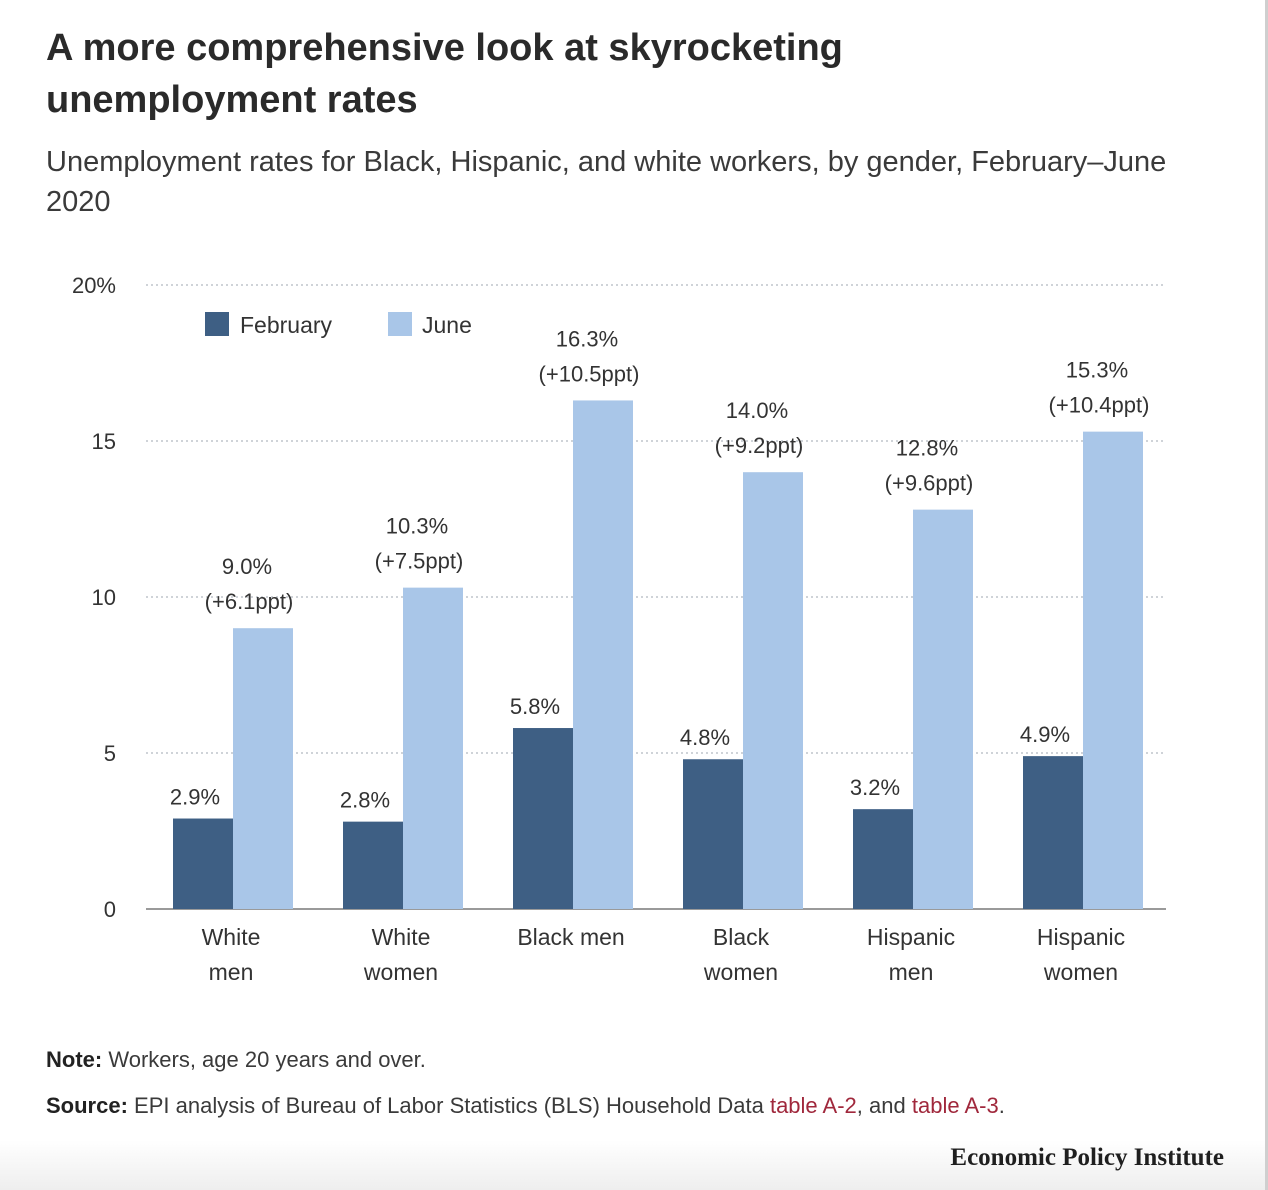 The width and height of the screenshot is (1268, 1190). What do you see at coordinates (535, 706) in the screenshot?
I see `data-label-february: 5.8%` at bounding box center [535, 706].